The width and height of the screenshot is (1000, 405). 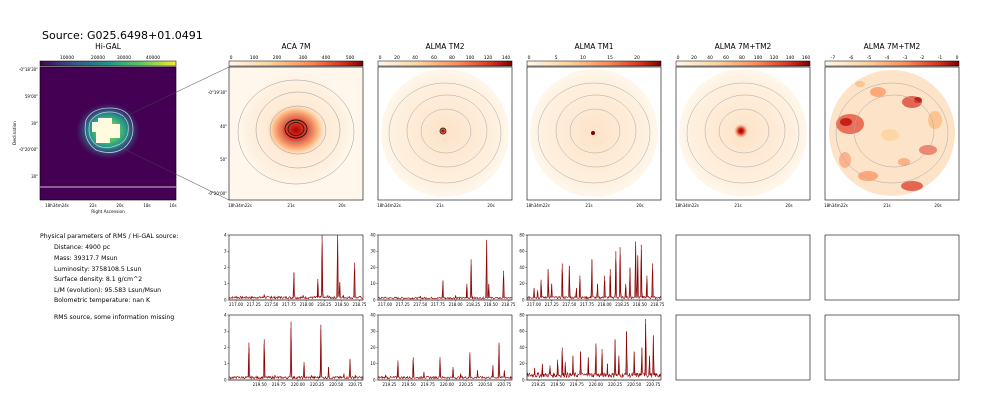 I want to click on higal-ylabel: Declination, so click(x=14, y=133).